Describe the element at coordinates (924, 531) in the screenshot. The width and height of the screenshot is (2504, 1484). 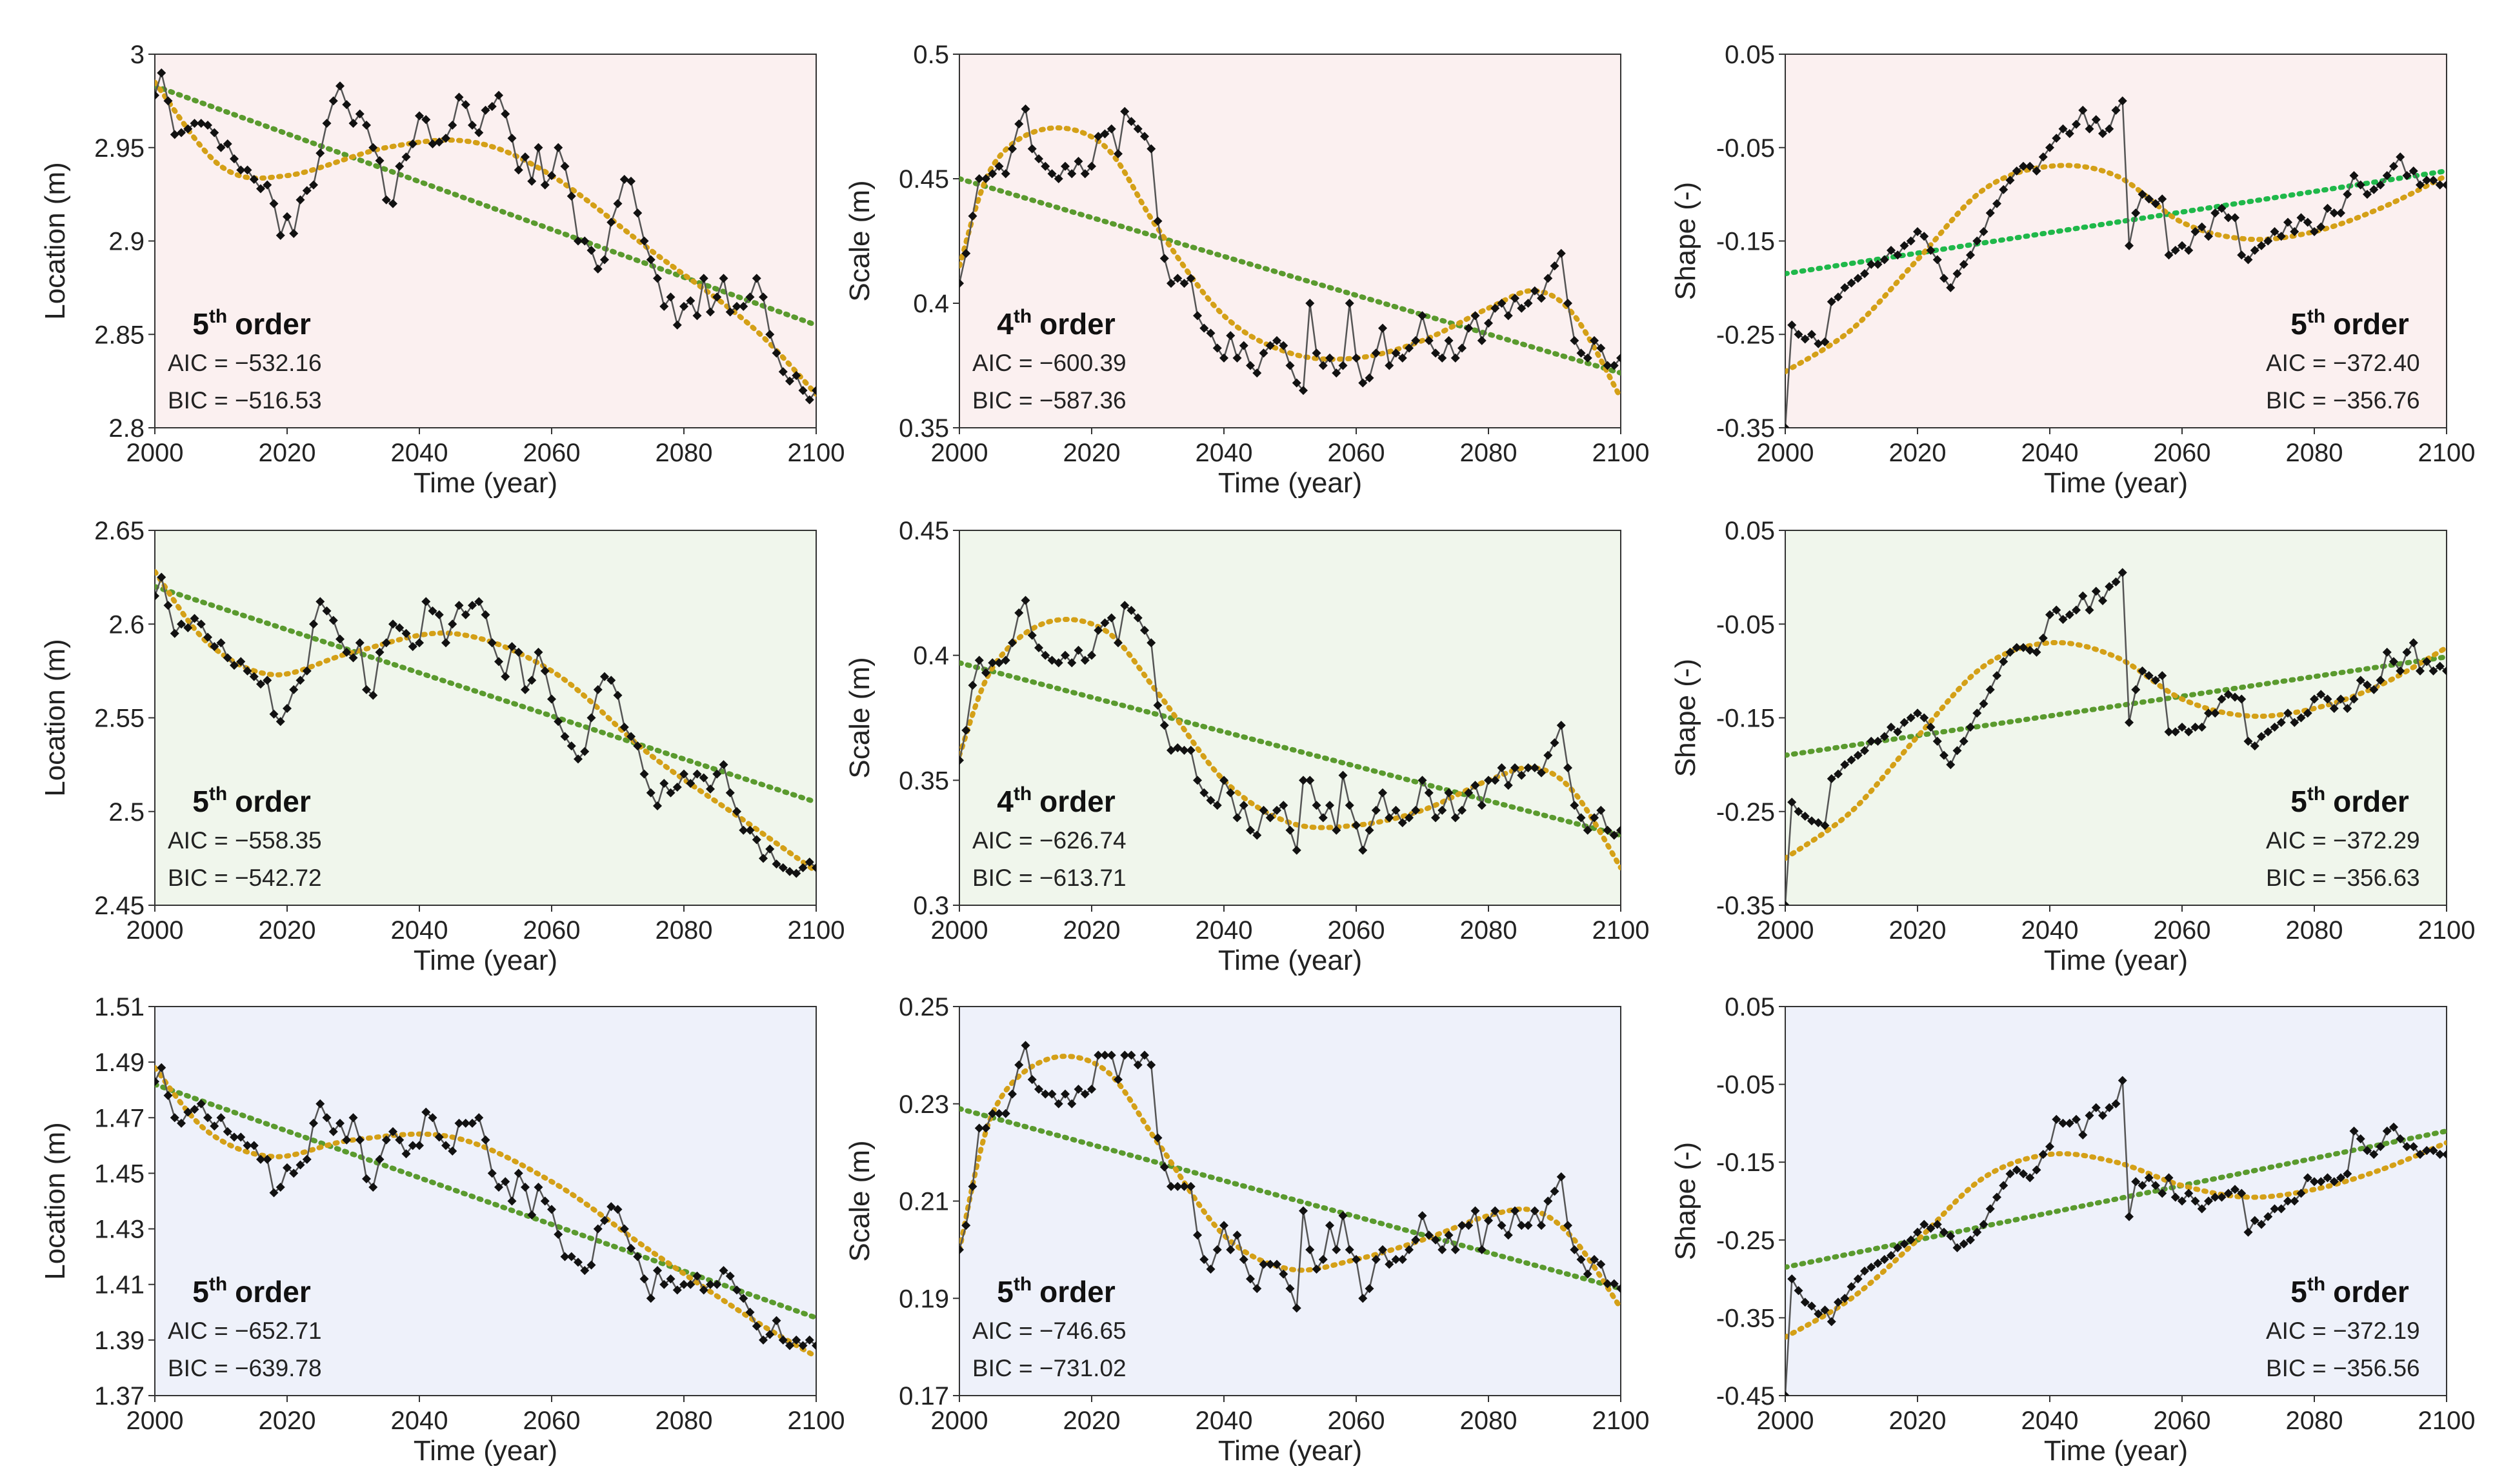
I see `y-tick-label: 0.45` at that location.